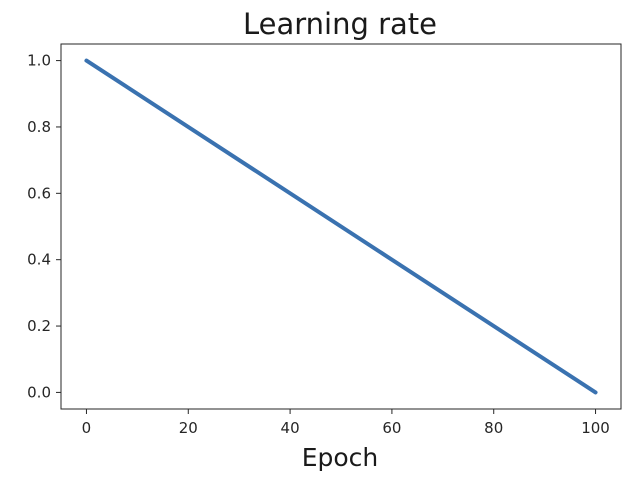 Image resolution: width=635 pixels, height=487 pixels. I want to click on y-tick-label: 0.8, so click(39, 127).